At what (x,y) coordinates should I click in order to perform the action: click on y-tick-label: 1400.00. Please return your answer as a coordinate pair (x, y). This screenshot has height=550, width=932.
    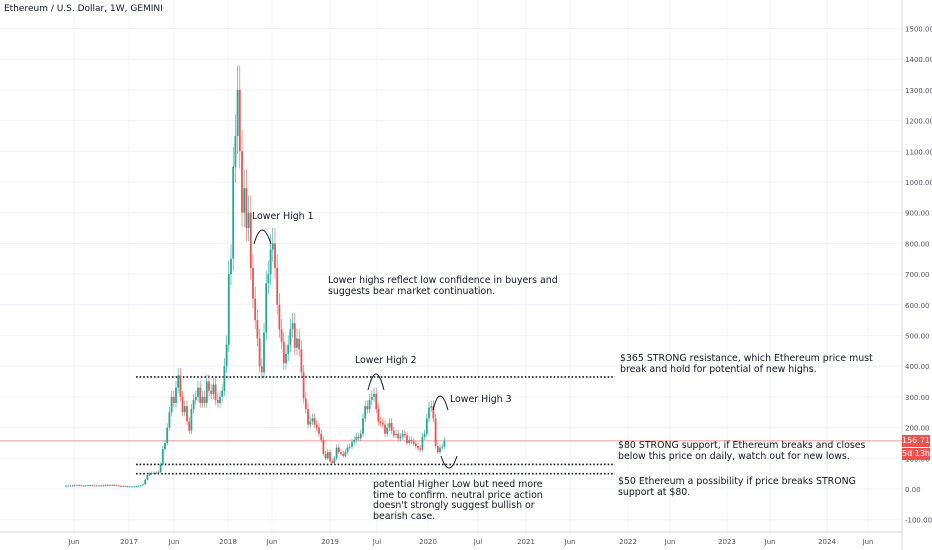
    Looking at the image, I should click on (918, 60).